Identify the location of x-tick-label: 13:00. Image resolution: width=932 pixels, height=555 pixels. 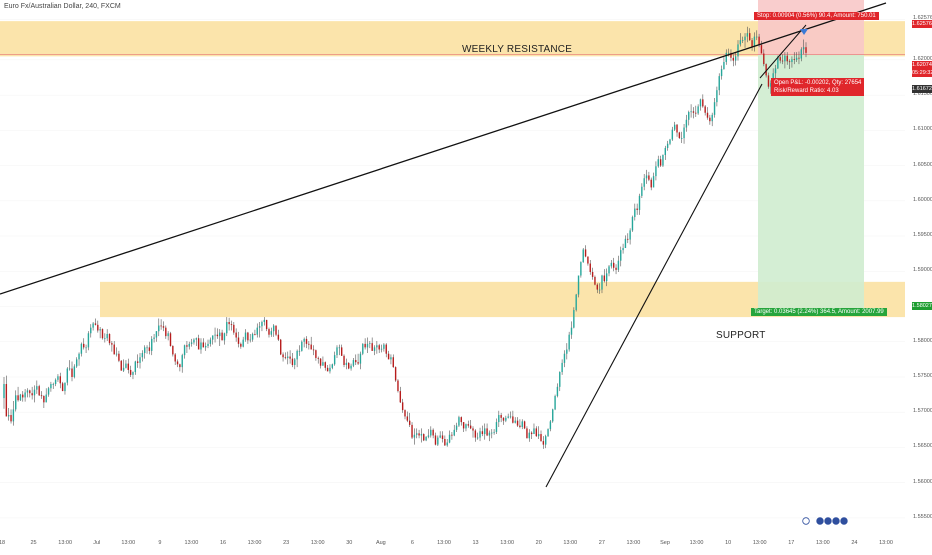
(444, 543).